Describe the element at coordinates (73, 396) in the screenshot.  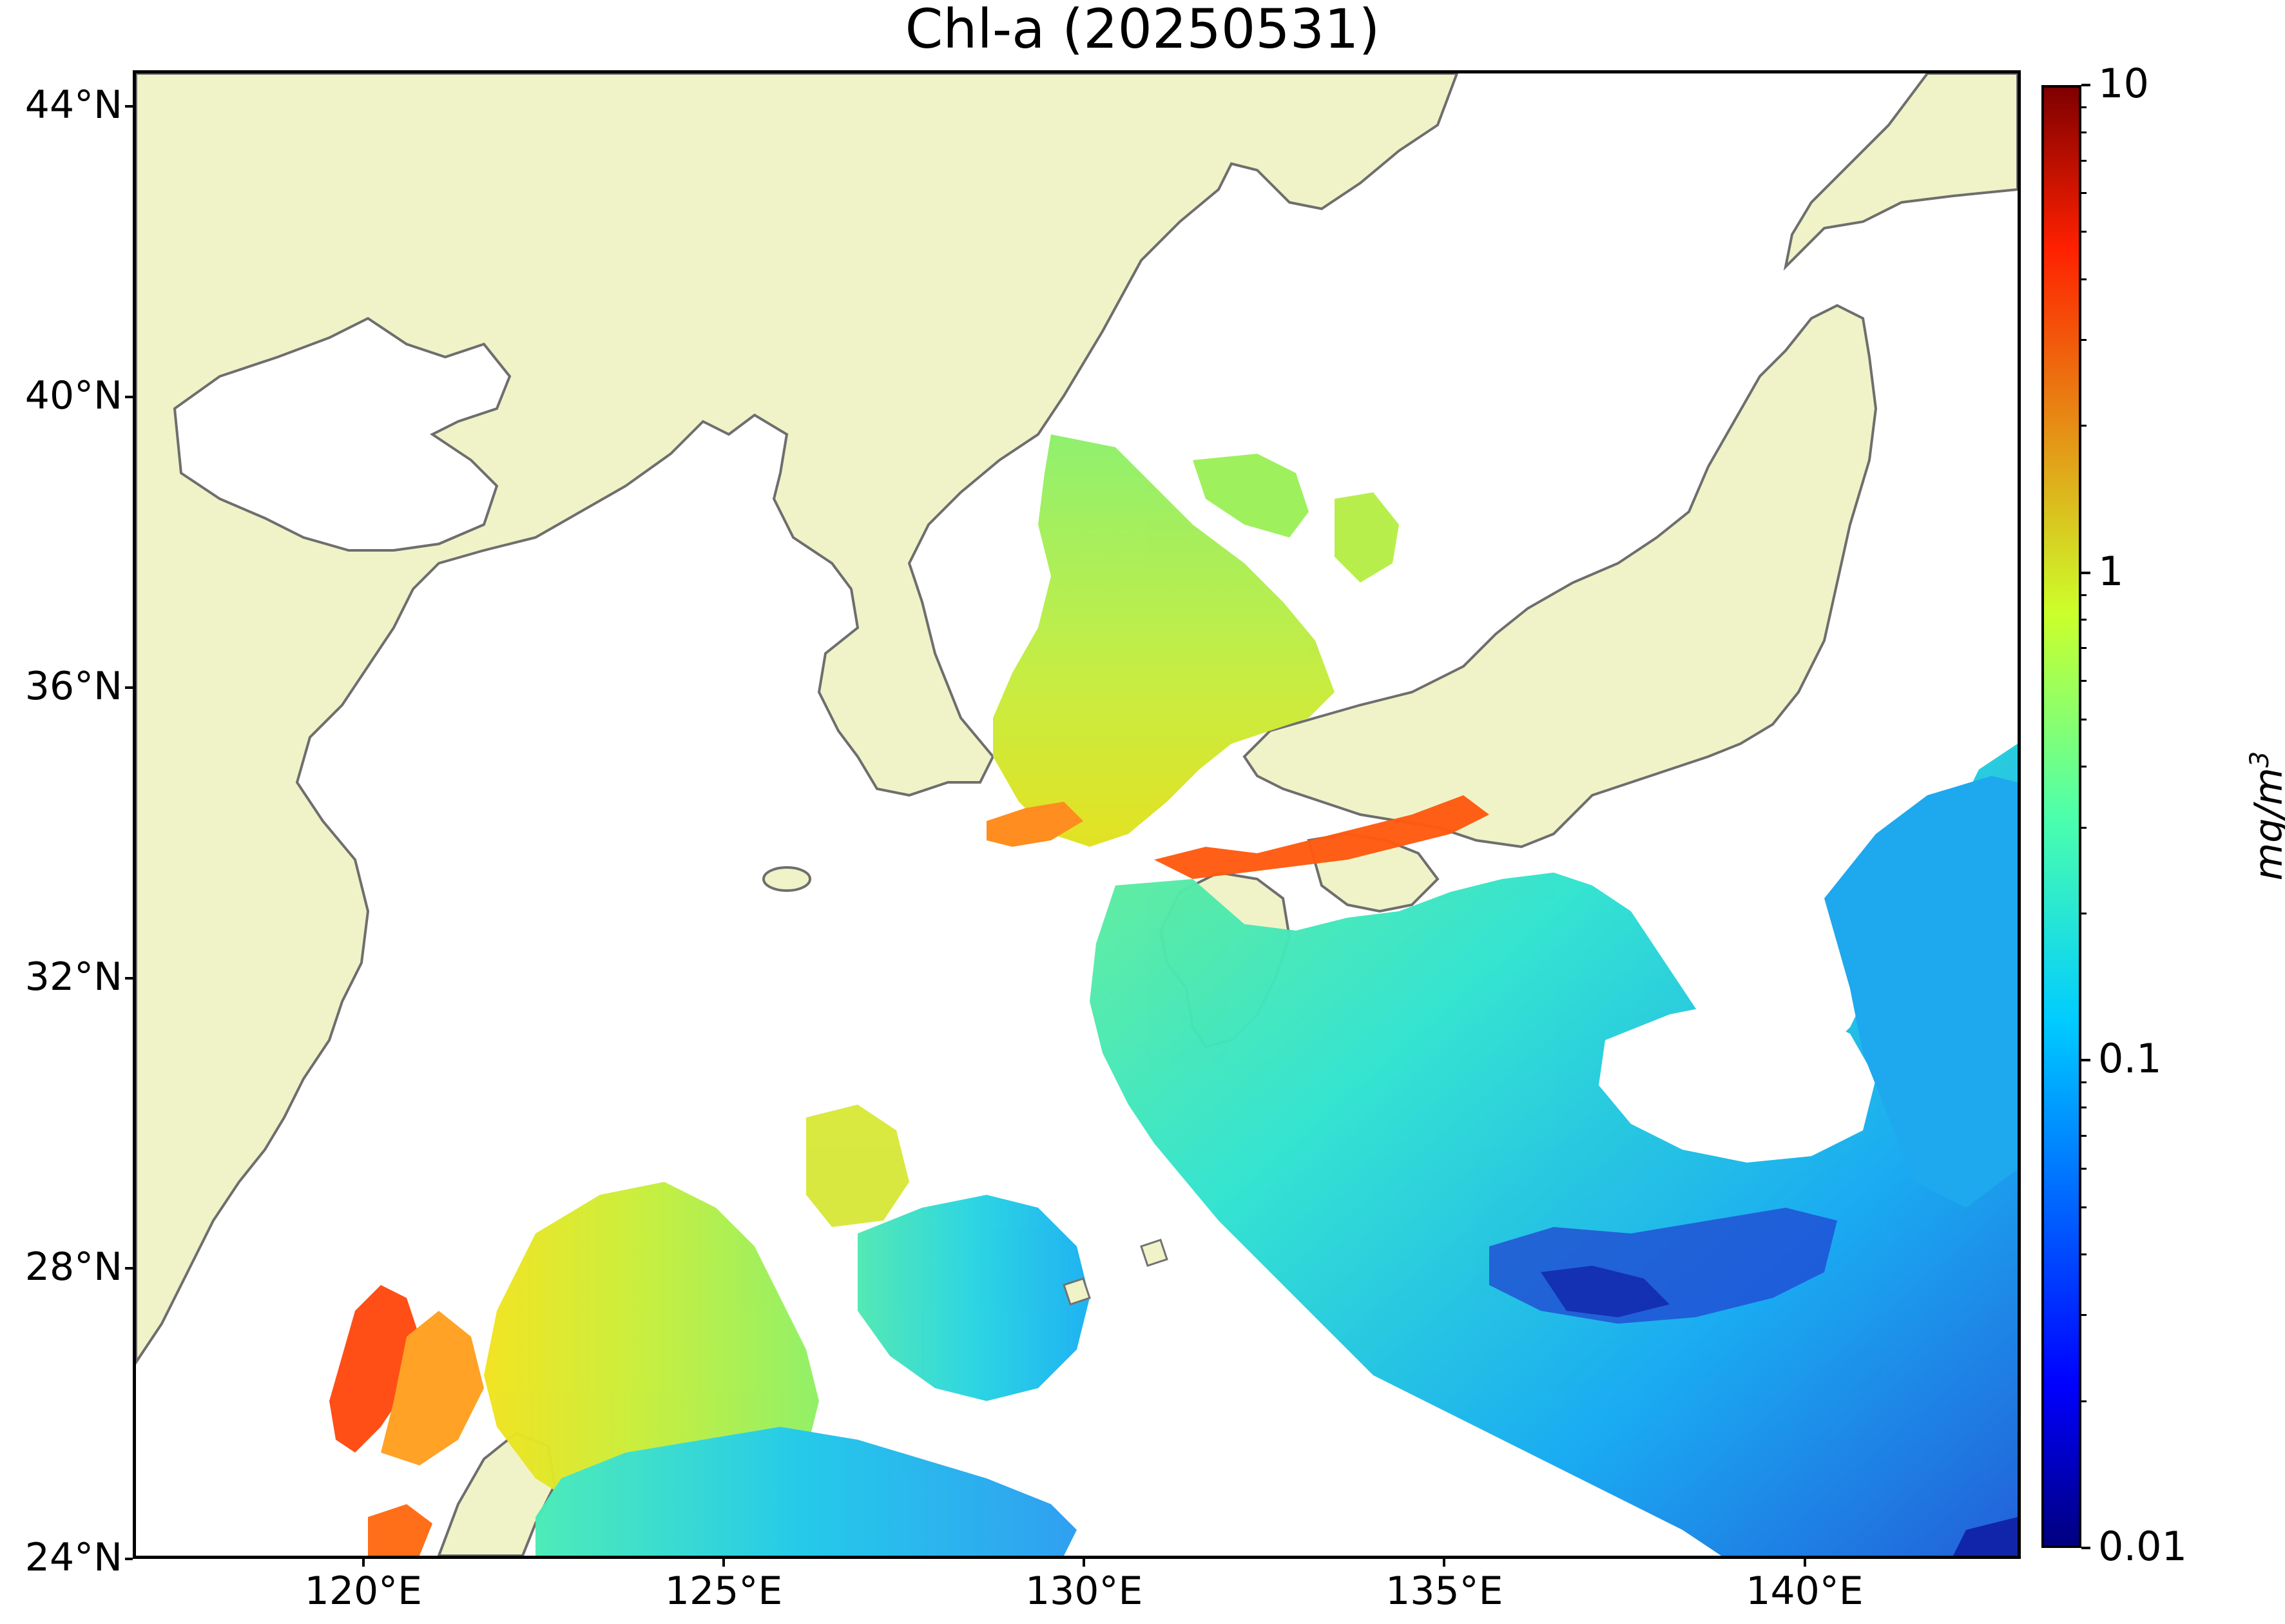
I see `latitude-label: 40°N` at that location.